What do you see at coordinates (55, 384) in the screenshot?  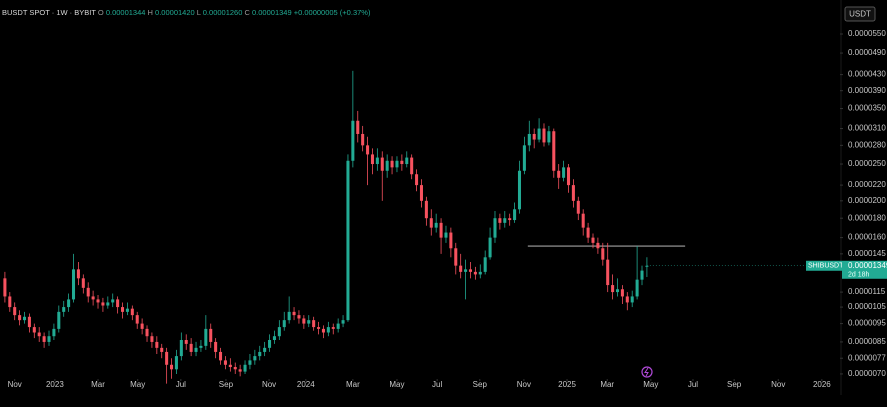 I see `x-tick-label: 2023` at bounding box center [55, 384].